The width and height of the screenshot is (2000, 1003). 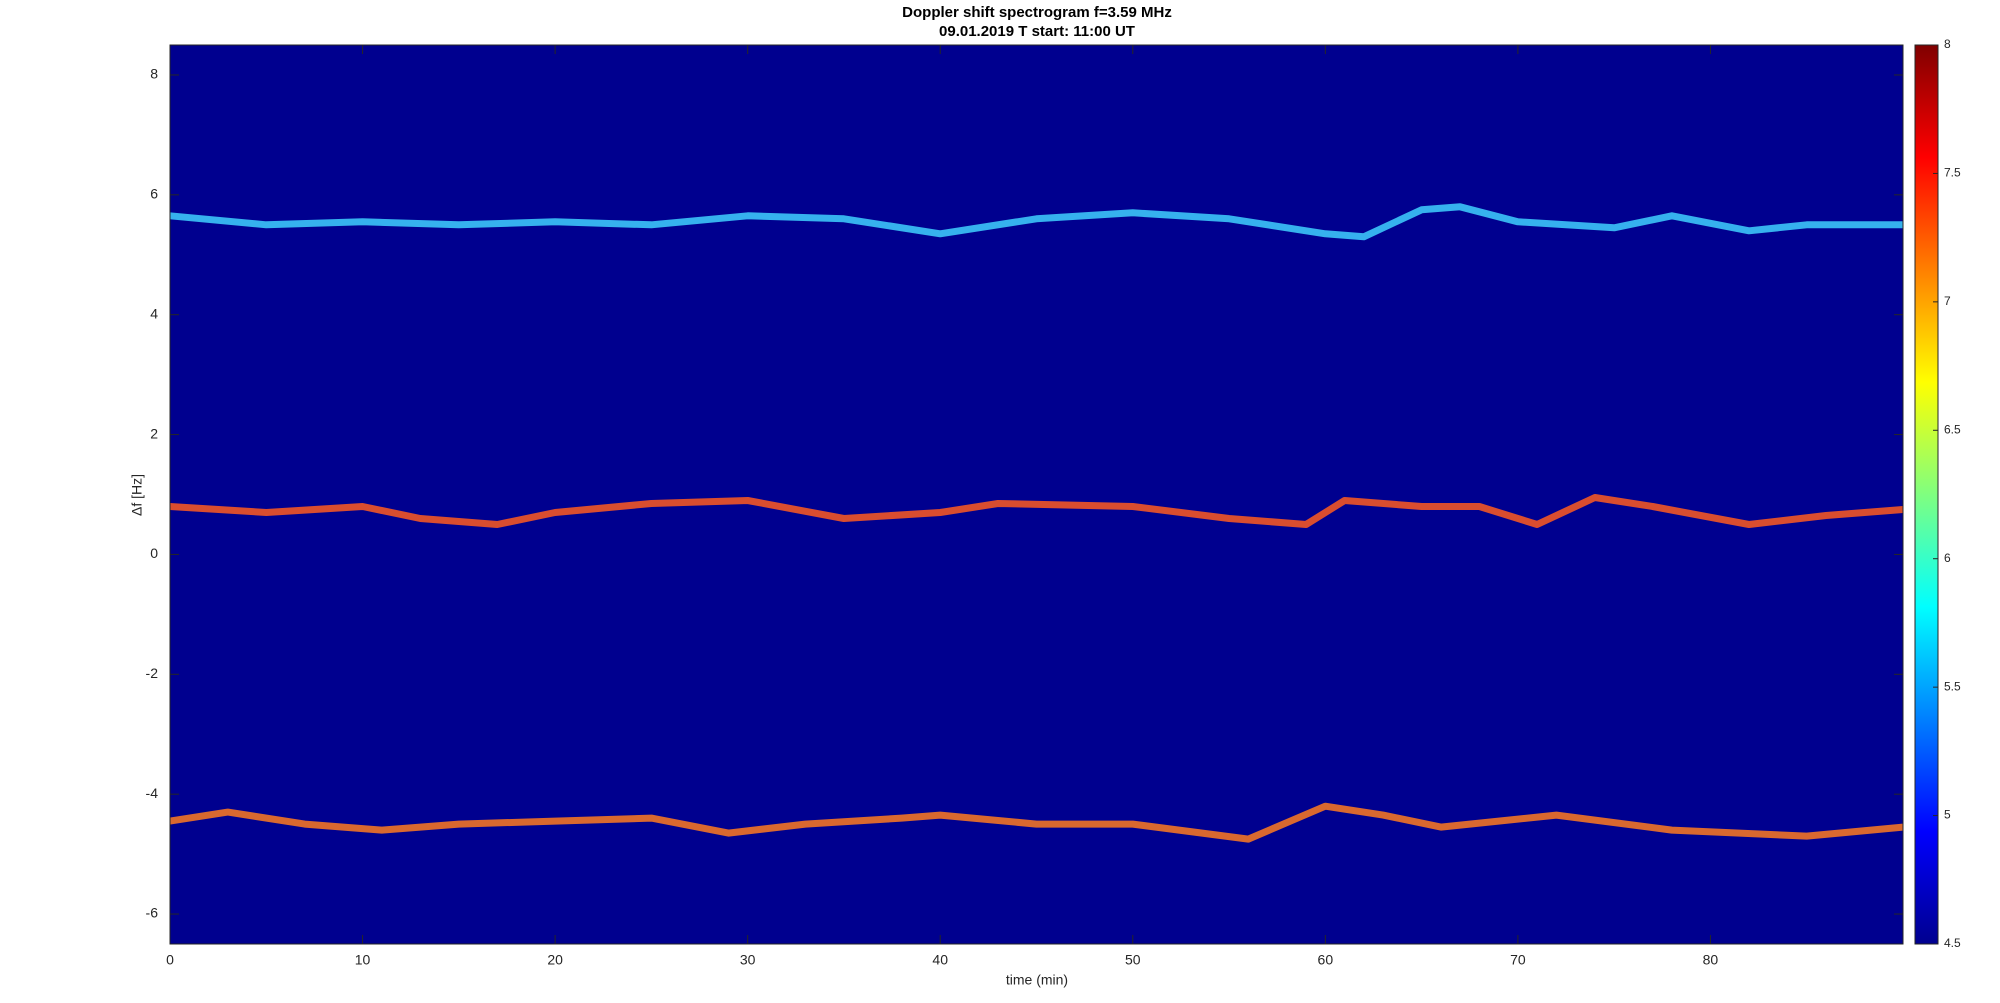 What do you see at coordinates (1711, 960) in the screenshot?
I see `x-tick-label: 80` at bounding box center [1711, 960].